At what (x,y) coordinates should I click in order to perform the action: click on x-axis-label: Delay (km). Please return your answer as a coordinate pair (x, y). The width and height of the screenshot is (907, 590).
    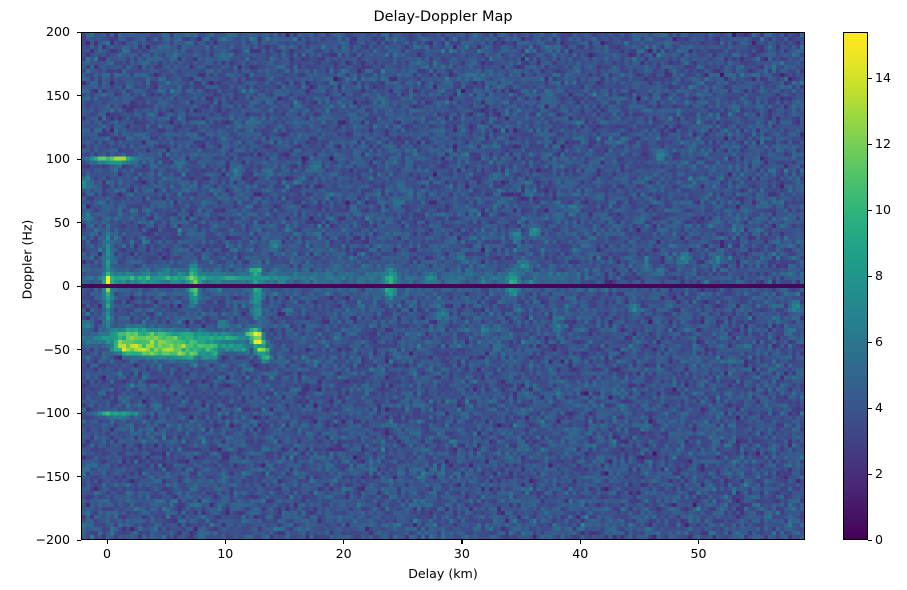
    Looking at the image, I should click on (443, 573).